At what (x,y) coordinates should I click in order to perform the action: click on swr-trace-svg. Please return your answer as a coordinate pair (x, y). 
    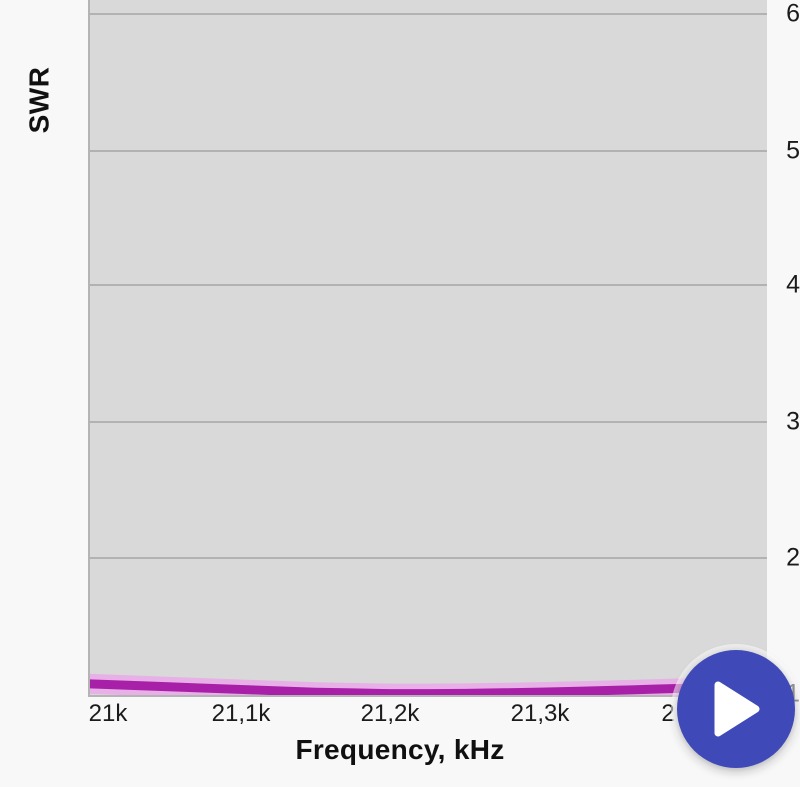
    Looking at the image, I should click on (428, 684).